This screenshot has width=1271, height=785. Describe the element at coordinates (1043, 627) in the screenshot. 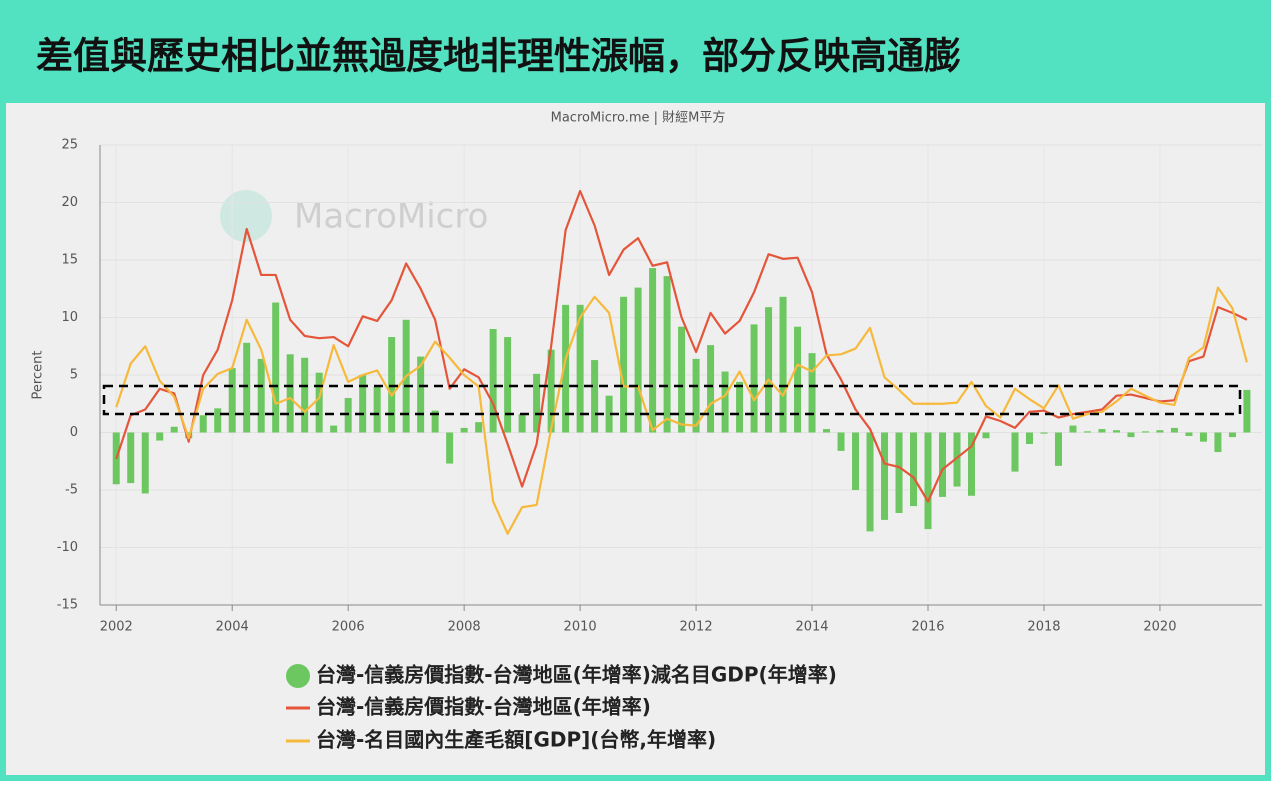

I see `x-tick-label: 2018` at that location.